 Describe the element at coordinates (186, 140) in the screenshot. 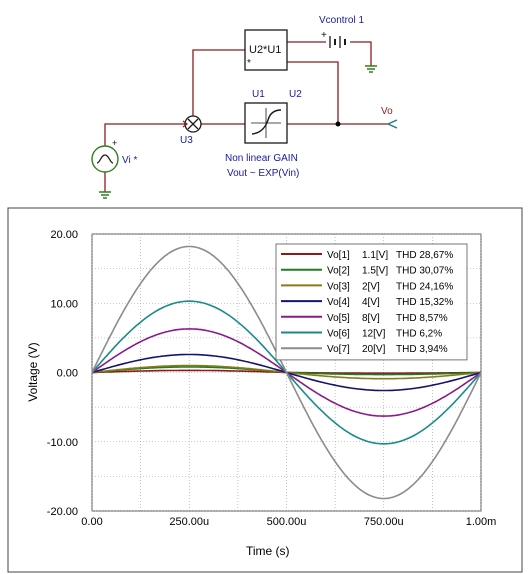

I see `u3-label: U3` at that location.